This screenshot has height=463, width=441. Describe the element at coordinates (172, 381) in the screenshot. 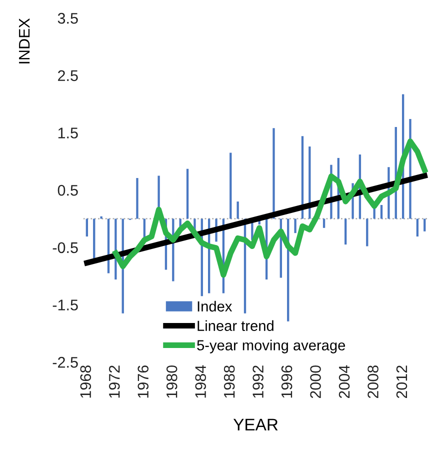

I see `x-tick-label: 1980` at that location.